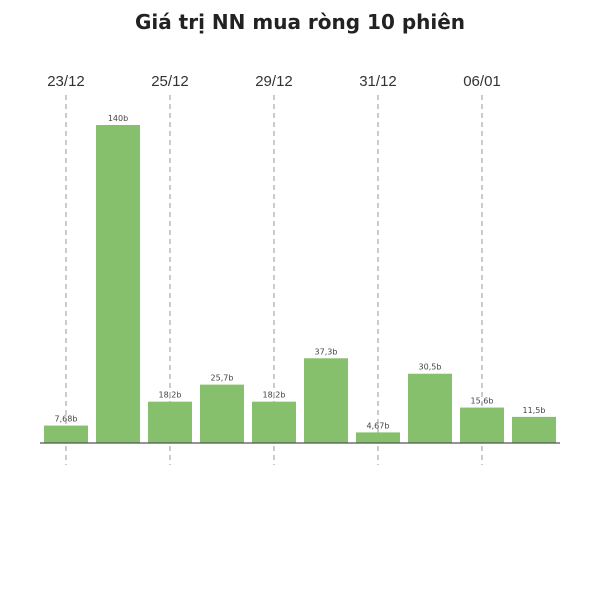 The width and height of the screenshot is (600, 600). Describe the element at coordinates (534, 410) in the screenshot. I see `data-label: 11,5b` at that location.